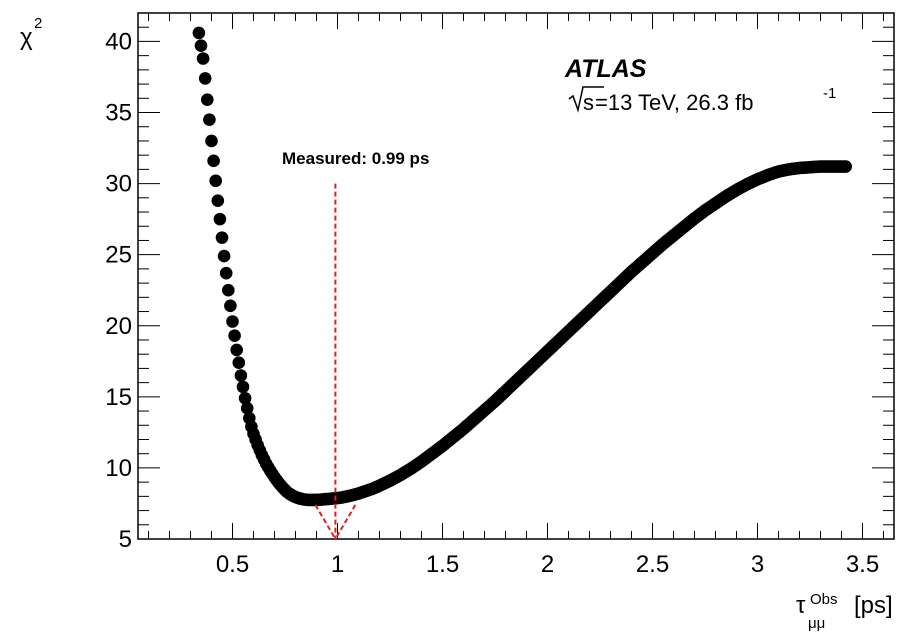 Image resolution: width=911 pixels, height=633 pixels. I want to click on y-tick-label: 40, so click(118, 41).